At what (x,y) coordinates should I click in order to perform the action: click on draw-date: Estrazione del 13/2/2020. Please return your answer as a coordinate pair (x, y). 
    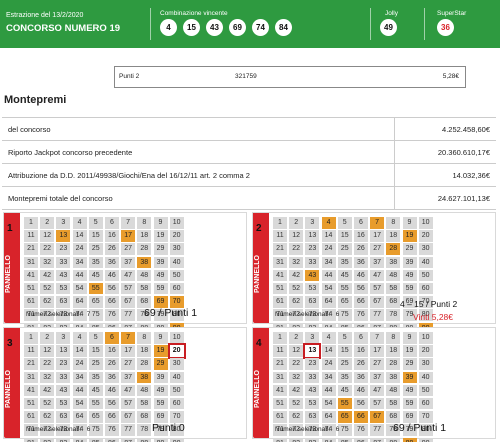
    Looking at the image, I should click on (45, 15).